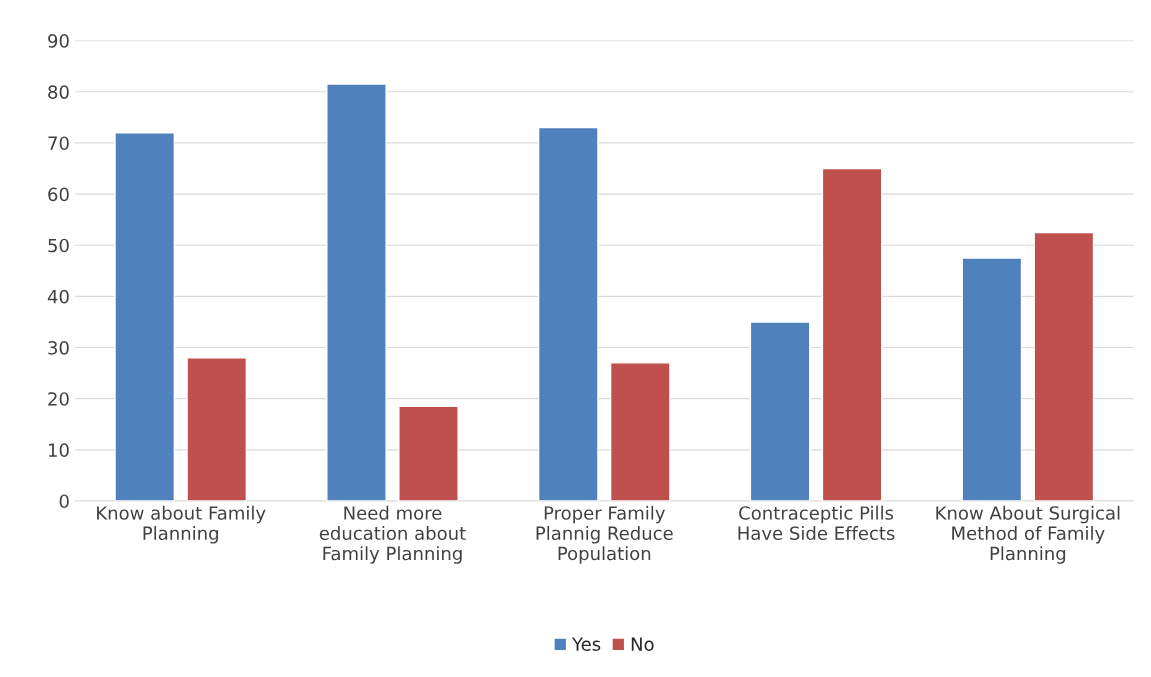 This screenshot has height=677, width=1151. Describe the element at coordinates (58, 245) in the screenshot. I see `y-tick-label: 50` at that location.